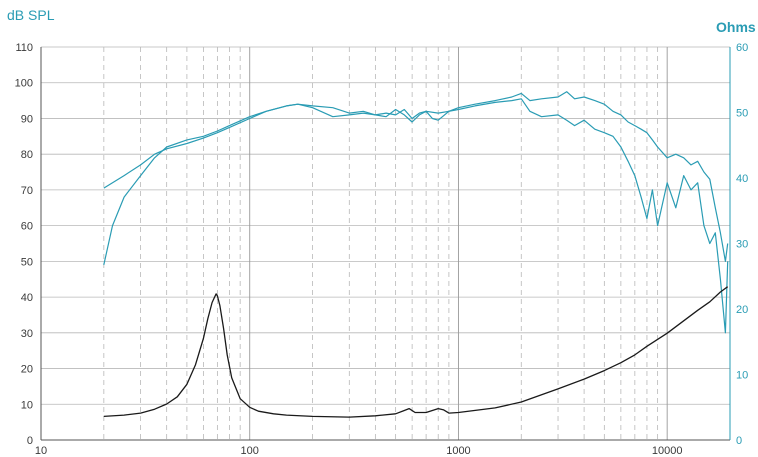  Describe the element at coordinates (27, 155) in the screenshot. I see `y-left-tick-label: 80` at that location.